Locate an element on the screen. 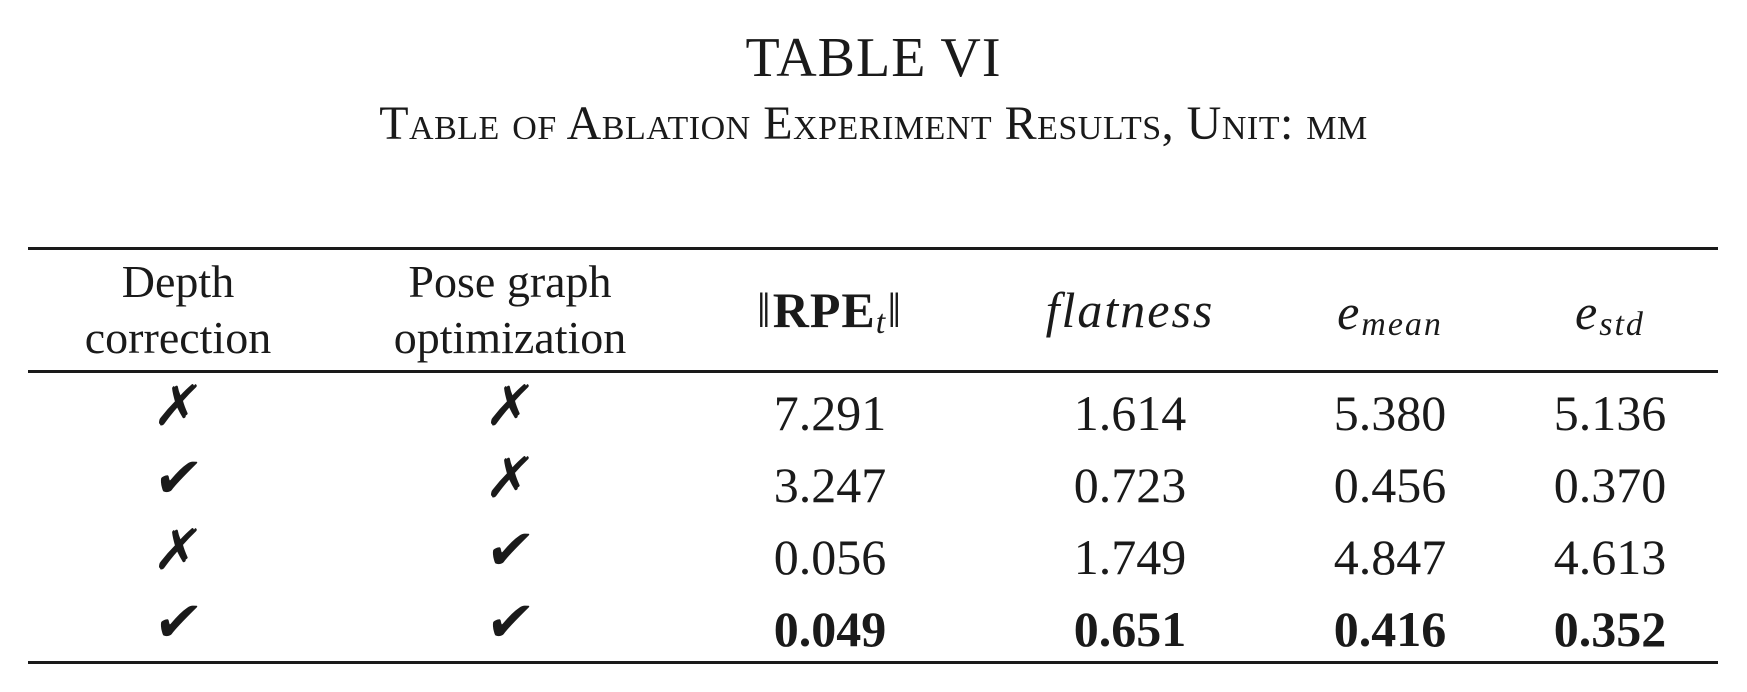 This screenshot has width=1747, height=692. header-pose-line2: optimization is located at coordinates (510, 337).